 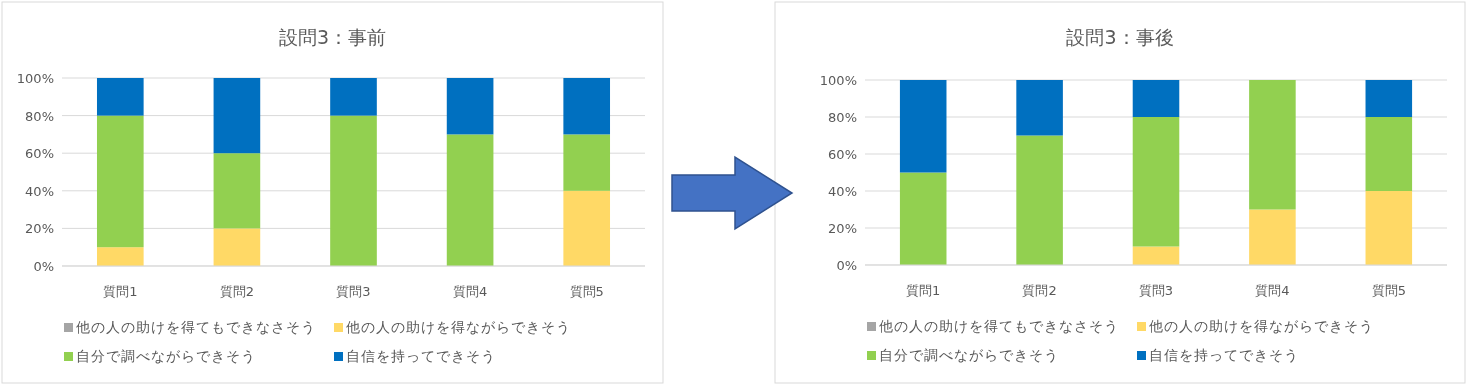 What do you see at coordinates (1120, 37) in the screenshot?
I see `chart-title: 設問3：事後` at bounding box center [1120, 37].